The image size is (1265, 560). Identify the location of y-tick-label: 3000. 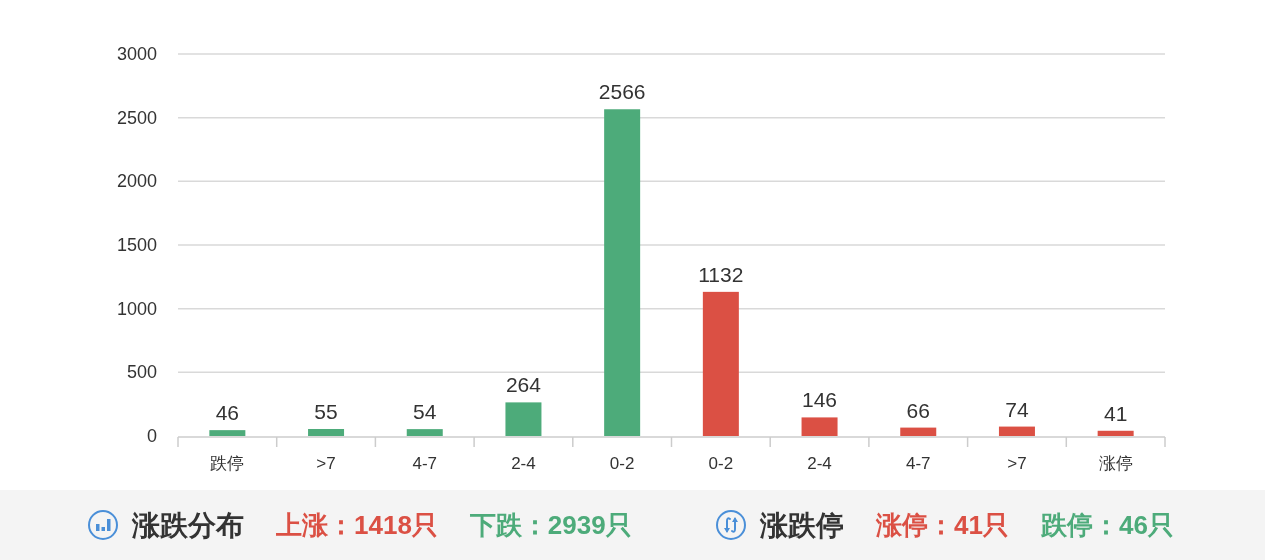
(136, 54).